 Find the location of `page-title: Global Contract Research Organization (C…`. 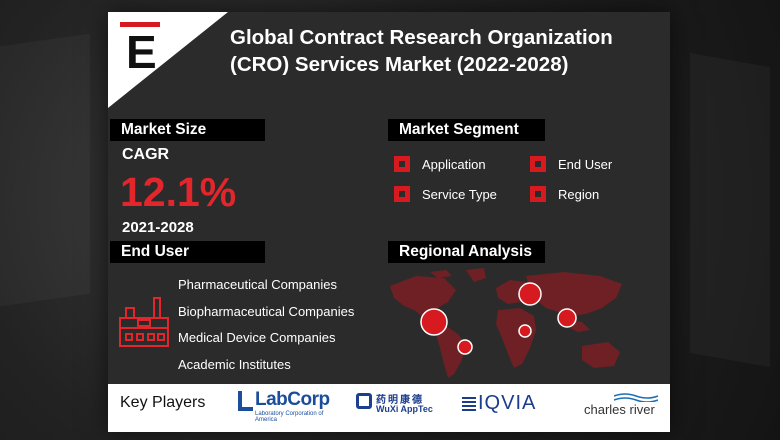

page-title: Global Contract Research Organization (C… is located at coordinates (421, 51).